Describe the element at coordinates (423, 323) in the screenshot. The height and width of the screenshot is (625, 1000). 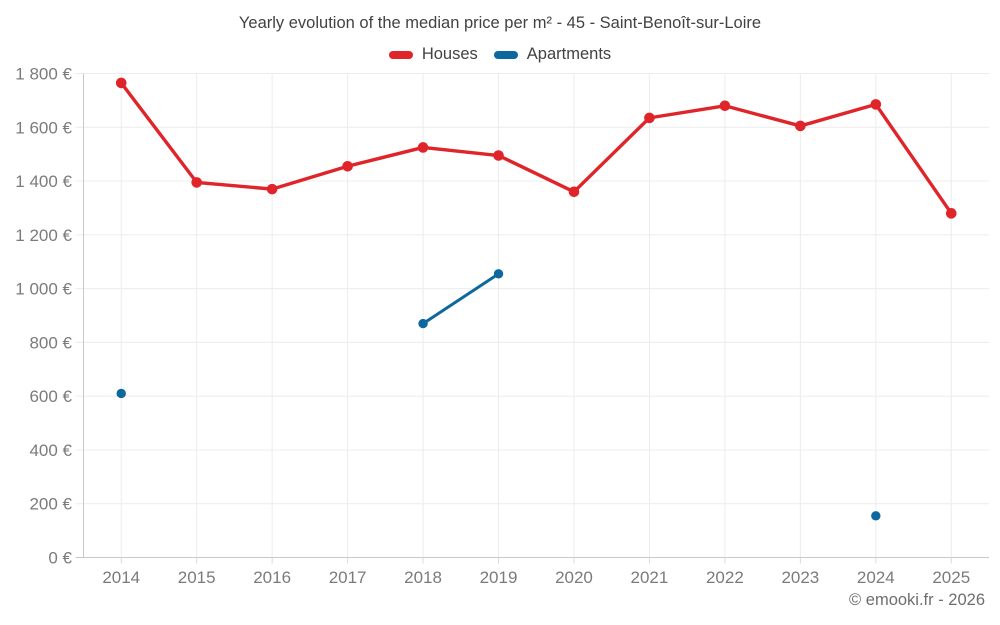
I see `data-point-apartments-2018` at that location.